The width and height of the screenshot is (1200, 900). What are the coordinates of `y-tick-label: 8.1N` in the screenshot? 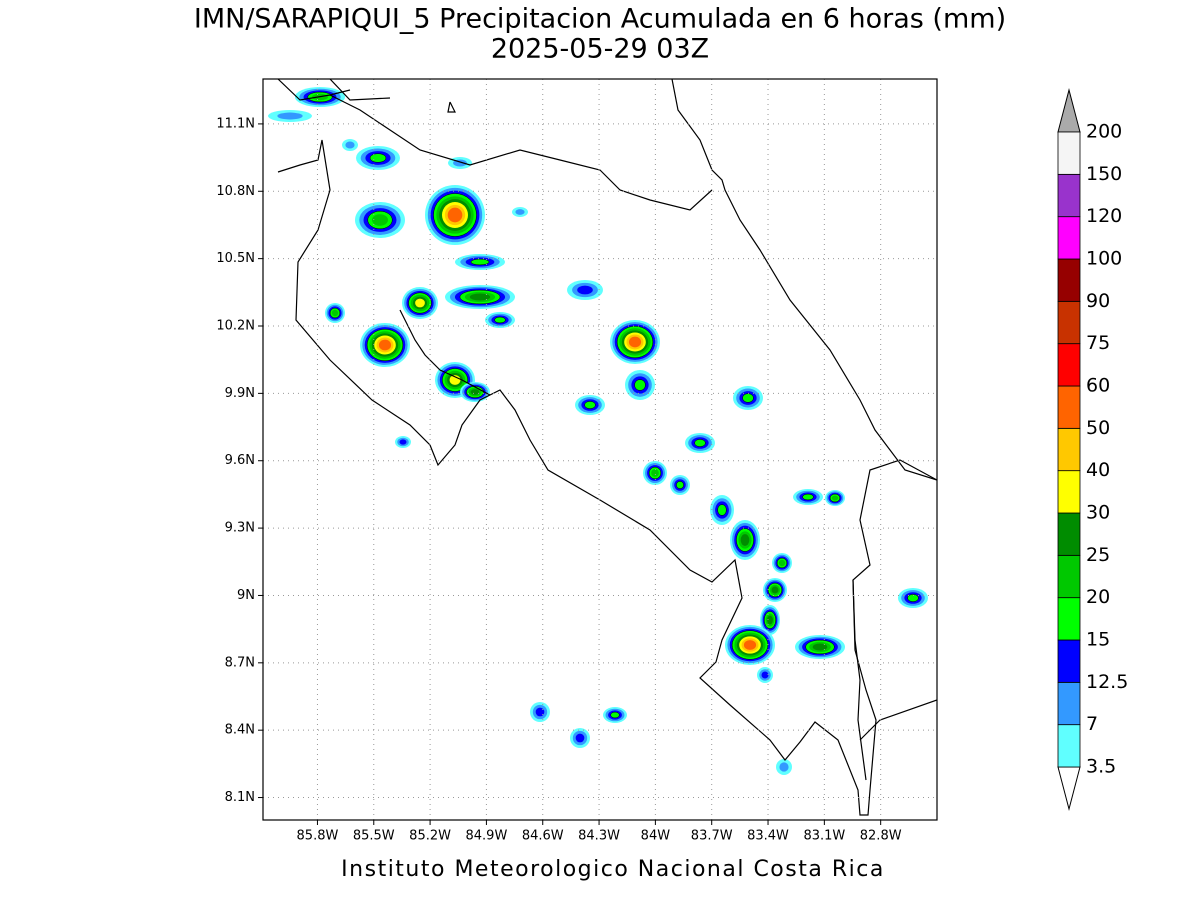 It's located at (240, 797).